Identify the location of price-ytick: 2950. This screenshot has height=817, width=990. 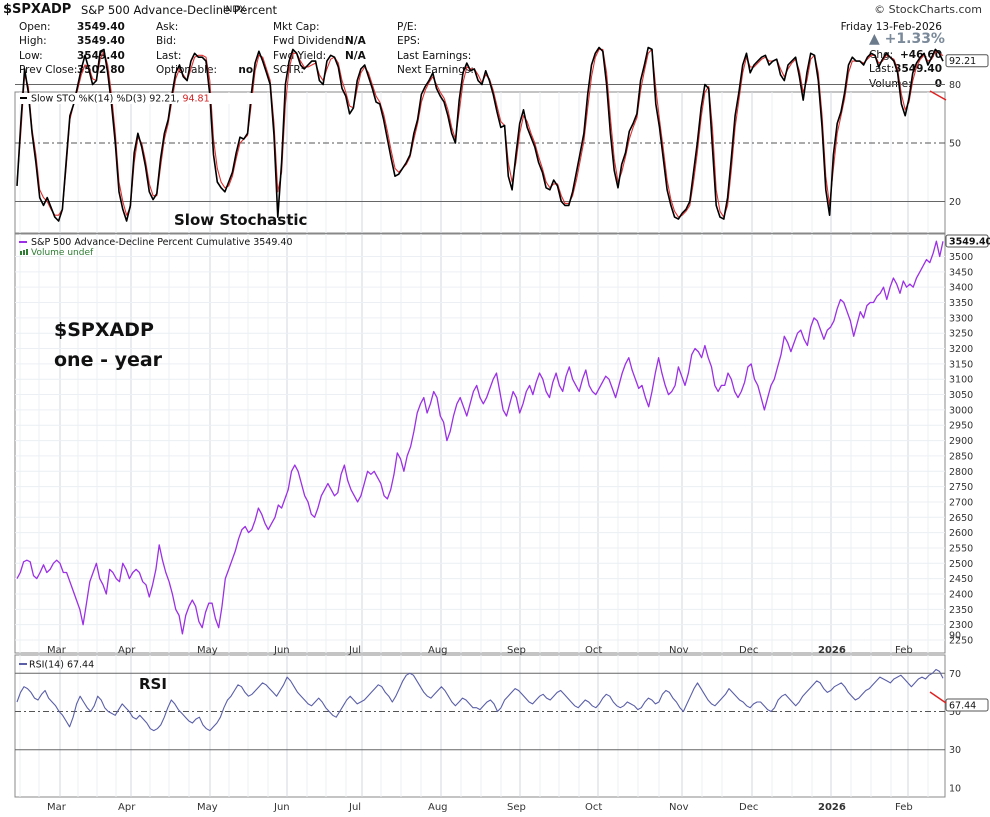
(961, 426).